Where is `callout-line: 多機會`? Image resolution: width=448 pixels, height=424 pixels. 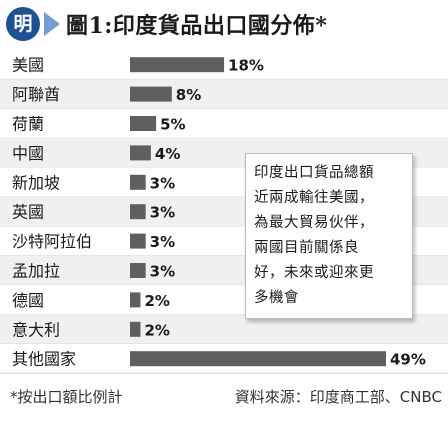
callout-line: 多機會 is located at coordinates (276, 298).